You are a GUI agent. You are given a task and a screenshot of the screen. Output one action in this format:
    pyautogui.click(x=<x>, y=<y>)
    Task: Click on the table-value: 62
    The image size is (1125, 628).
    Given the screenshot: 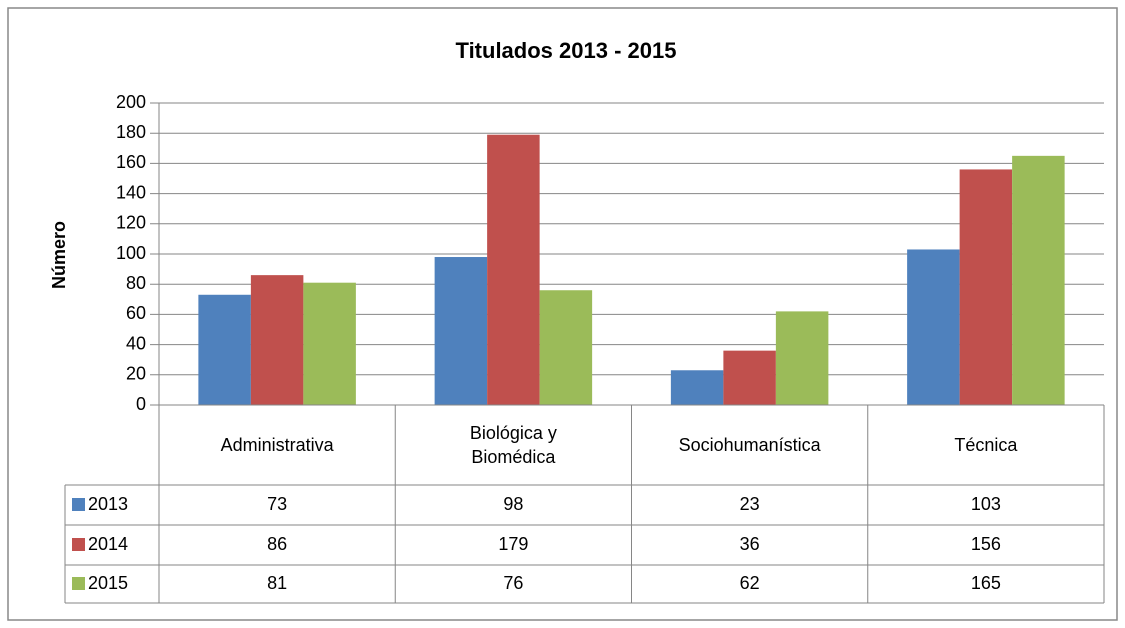 What is the action you would take?
    pyautogui.click(x=750, y=583)
    